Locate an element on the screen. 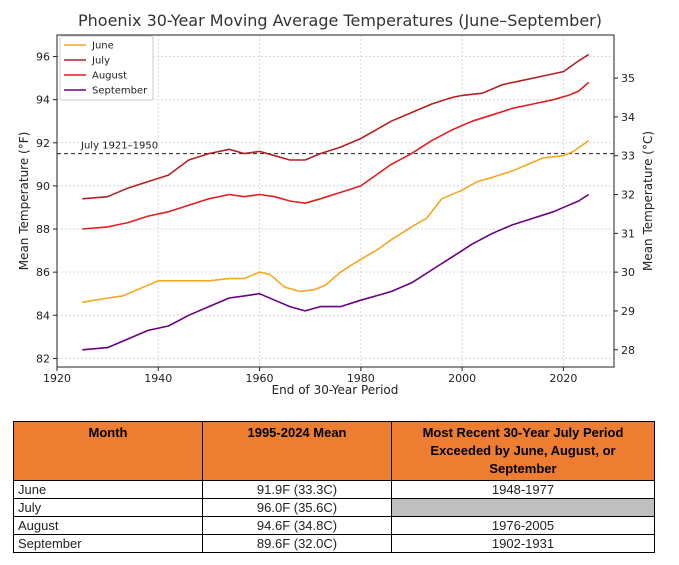  mean-cell: 96.0F (35.6C) is located at coordinates (297, 507).